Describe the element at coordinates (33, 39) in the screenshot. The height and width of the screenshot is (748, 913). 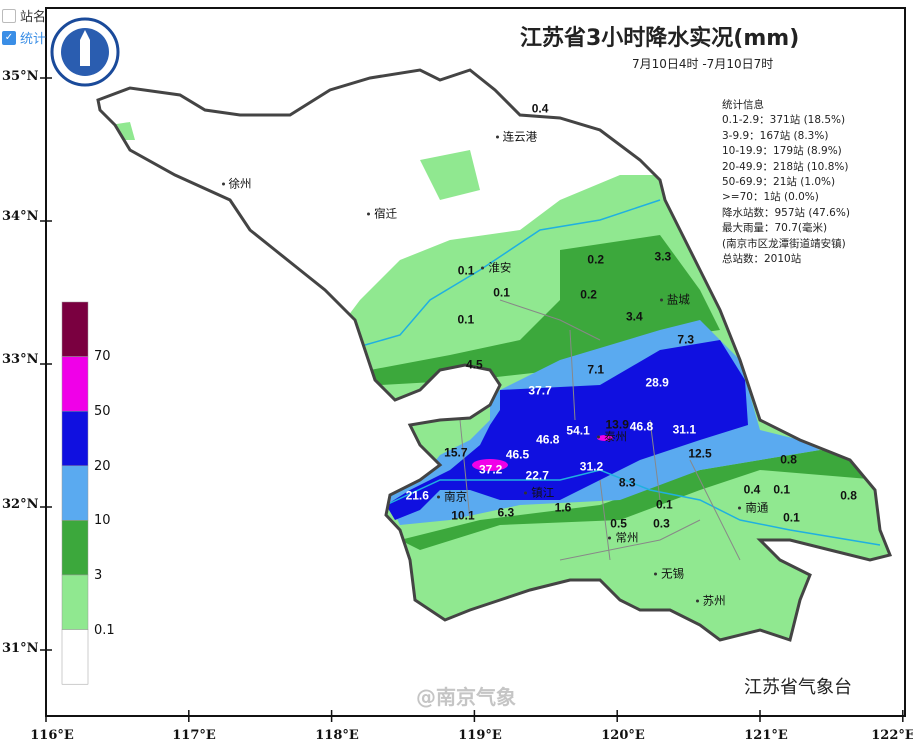
I see `stats-label: 统计` at that location.